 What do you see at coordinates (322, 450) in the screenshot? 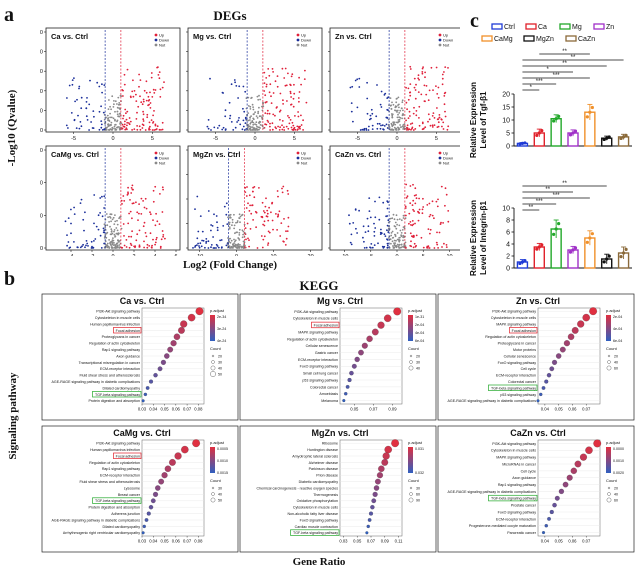
I see `kegg-term-label: Huntington disease` at bounding box center [322, 450].